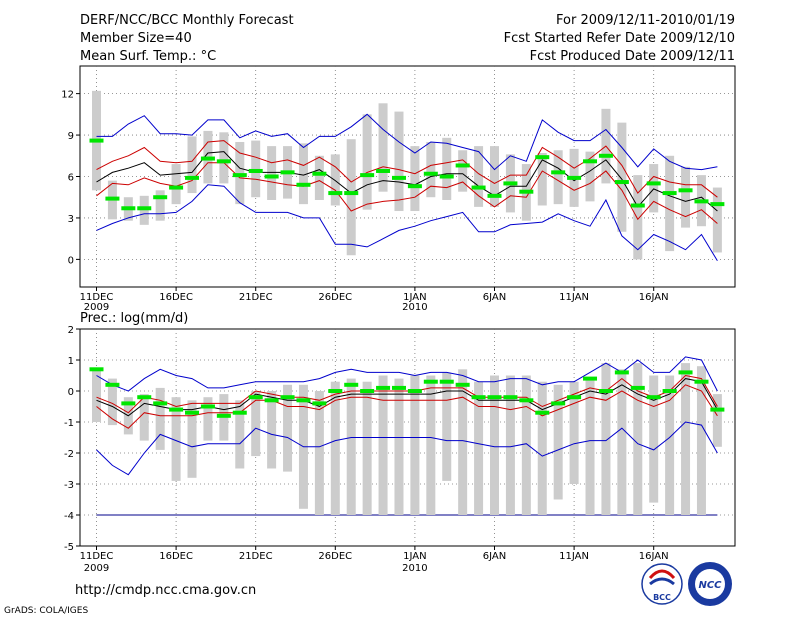 The image size is (800, 618). I want to click on outer-upper-line, so click(407, 374).